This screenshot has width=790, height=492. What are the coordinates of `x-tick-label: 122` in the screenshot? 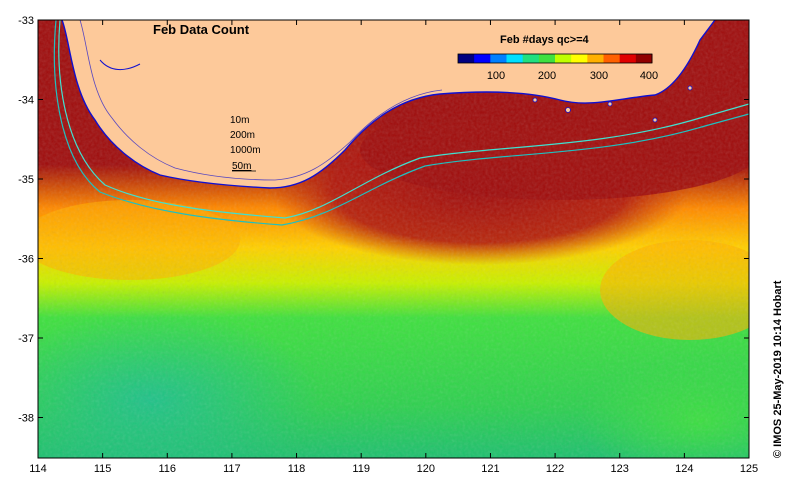 It's located at (555, 469).